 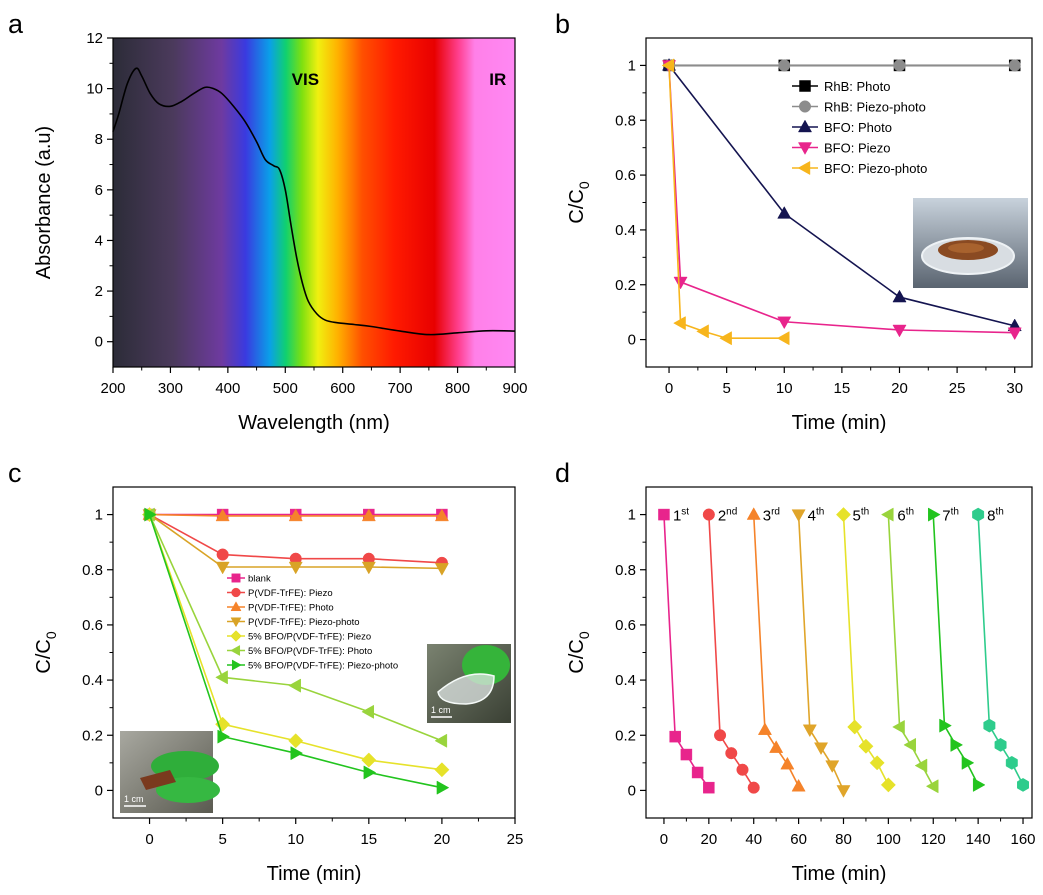 What do you see at coordinates (625, 175) in the screenshot?
I see `y-tick-label-b-3: 0.6` at bounding box center [625, 175].